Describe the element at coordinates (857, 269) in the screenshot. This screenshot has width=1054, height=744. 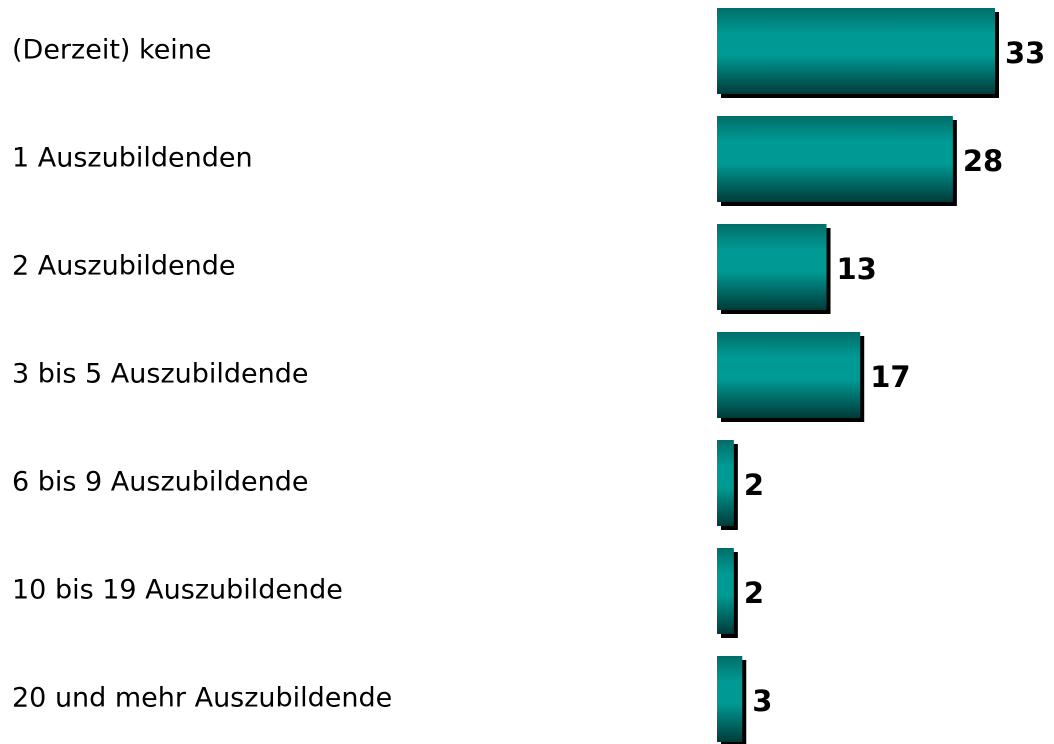
I see `value-label: 13` at that location.